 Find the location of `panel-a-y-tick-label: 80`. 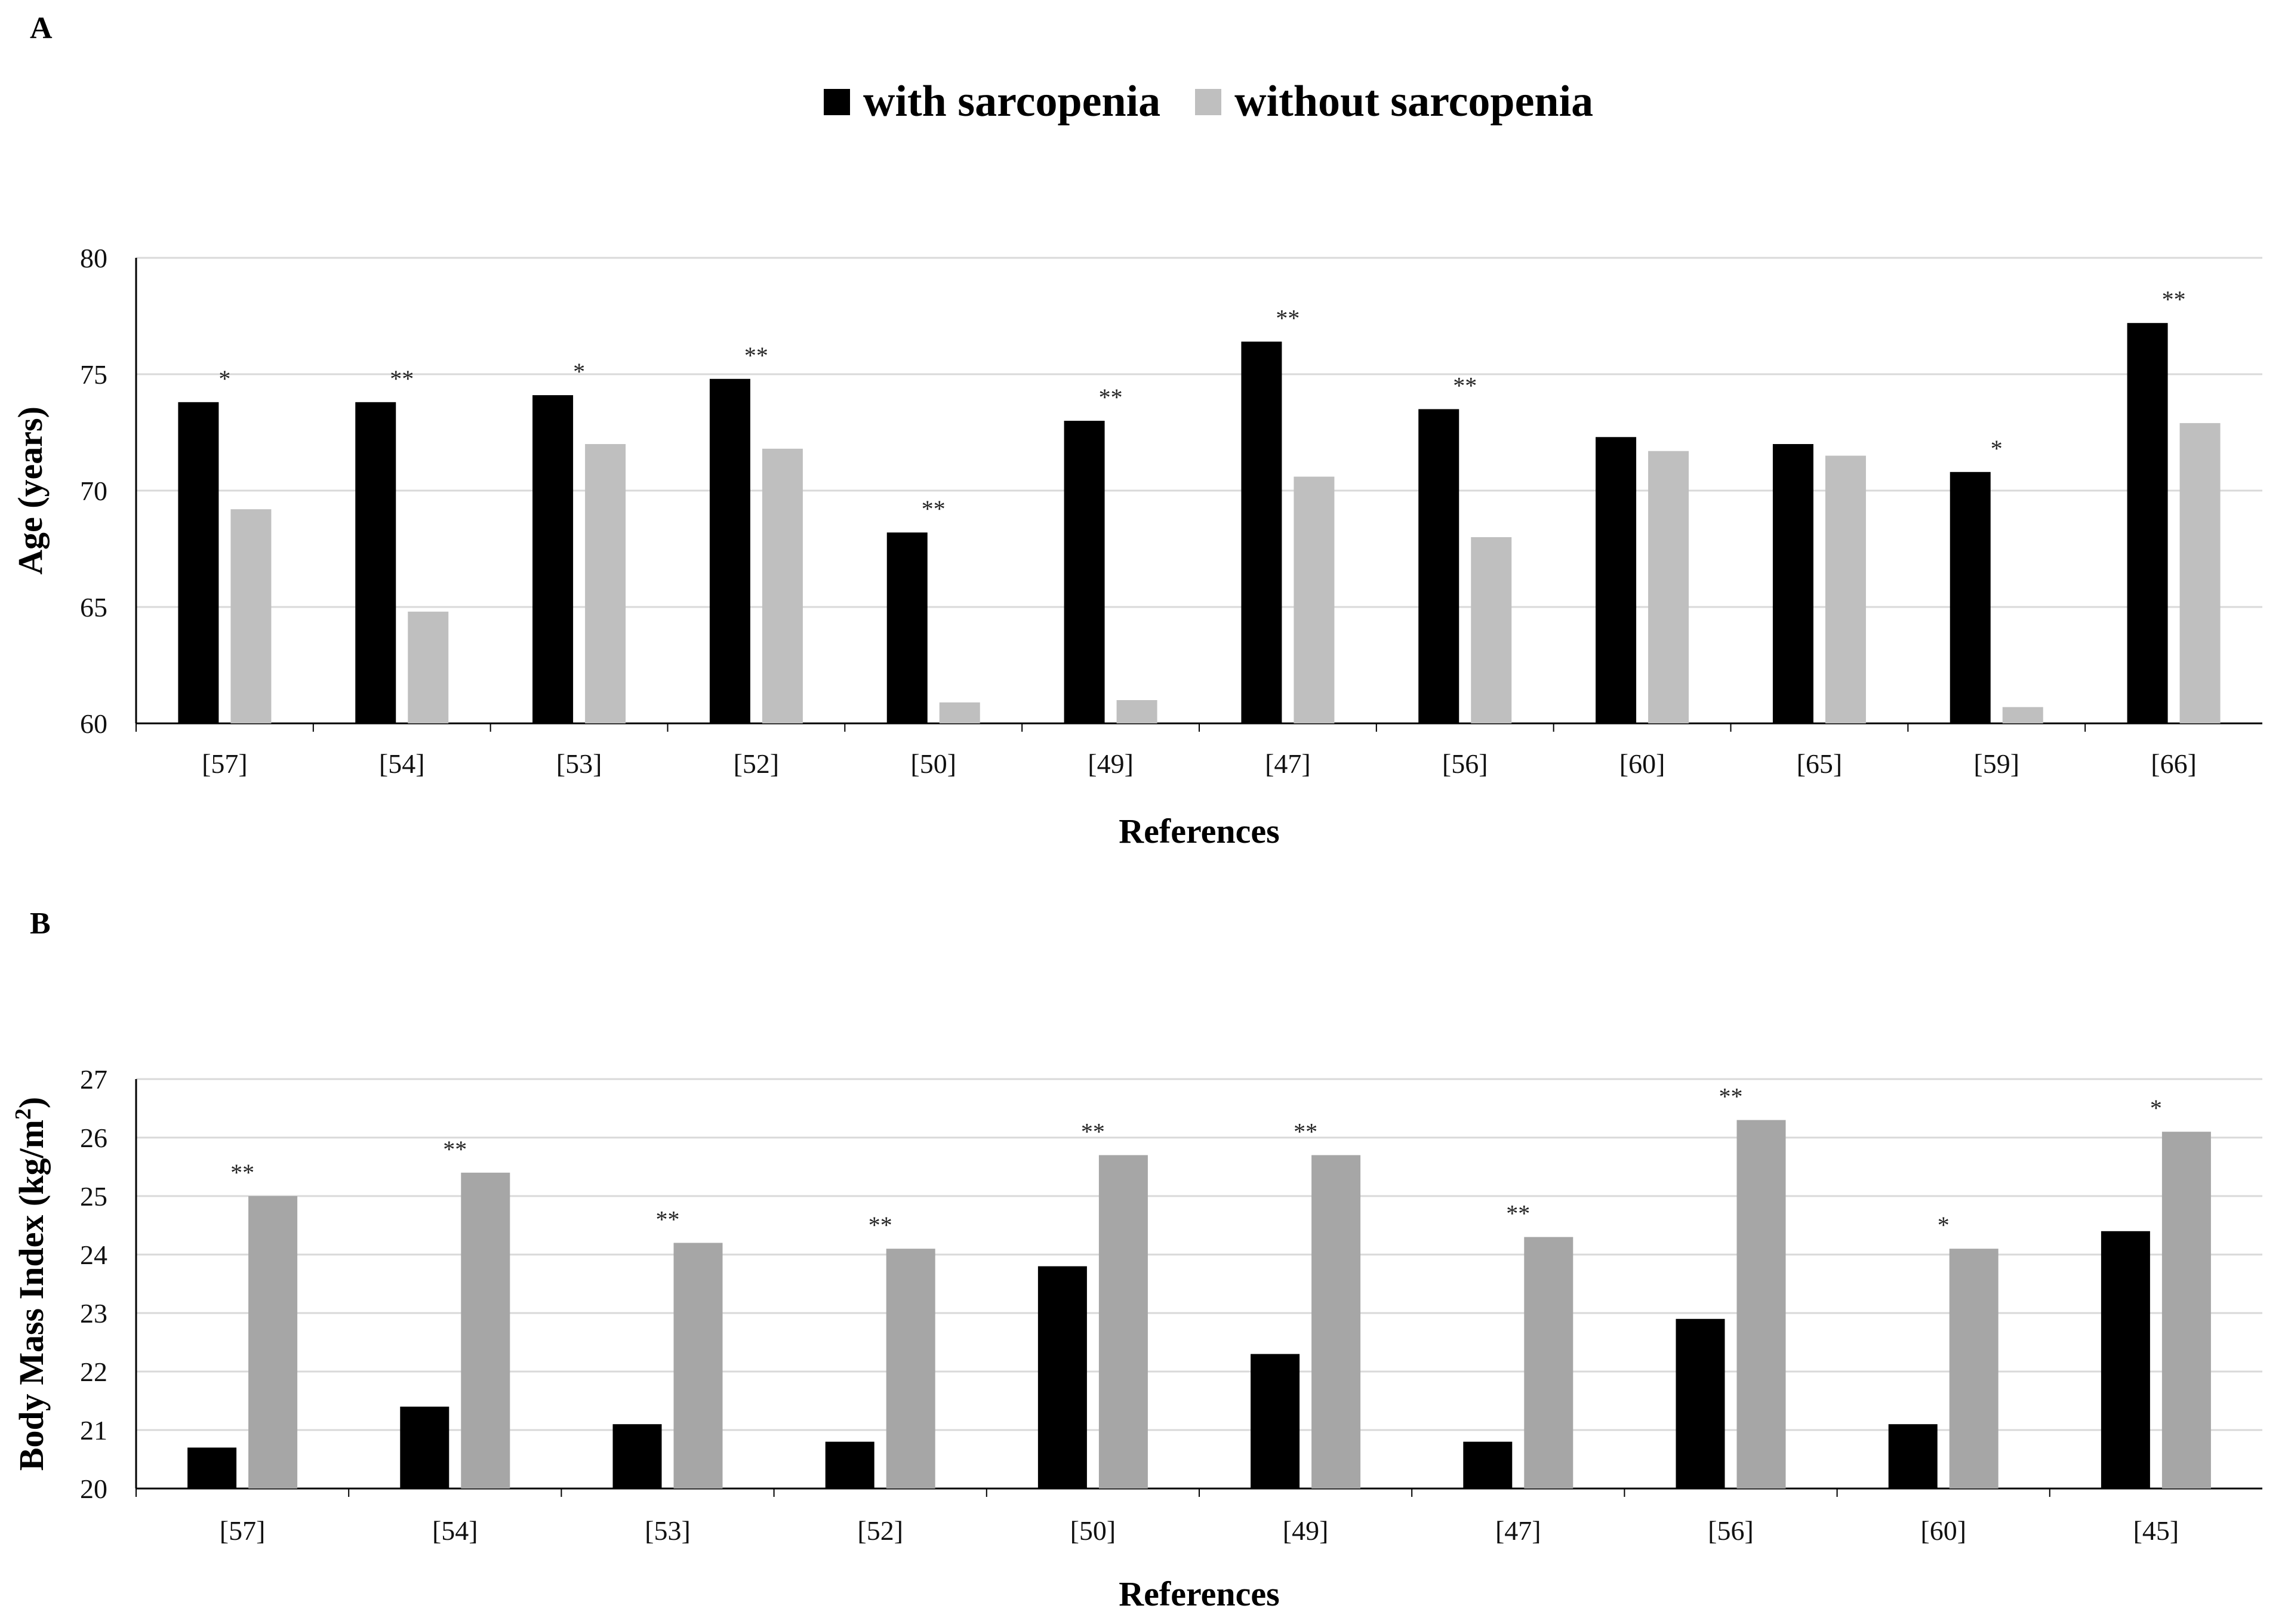

panel-a-y-tick-label: 80 is located at coordinates (93, 258).